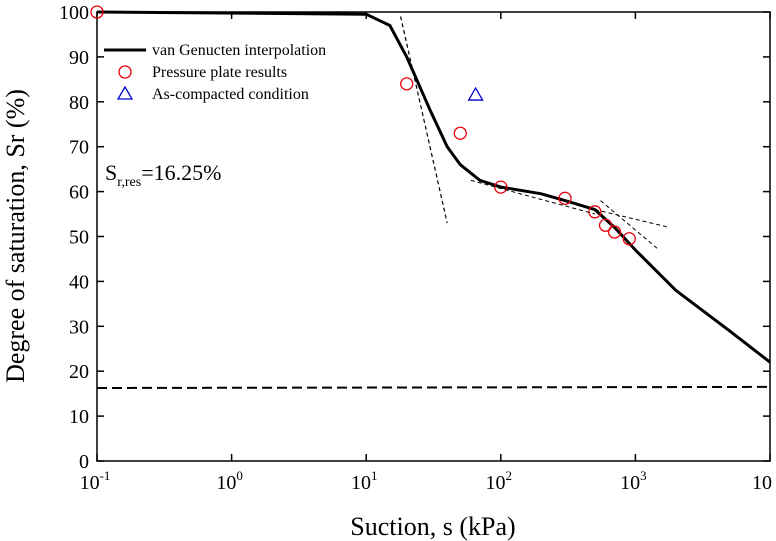  What do you see at coordinates (111, 172) in the screenshot?
I see `annotation-base: S` at bounding box center [111, 172].